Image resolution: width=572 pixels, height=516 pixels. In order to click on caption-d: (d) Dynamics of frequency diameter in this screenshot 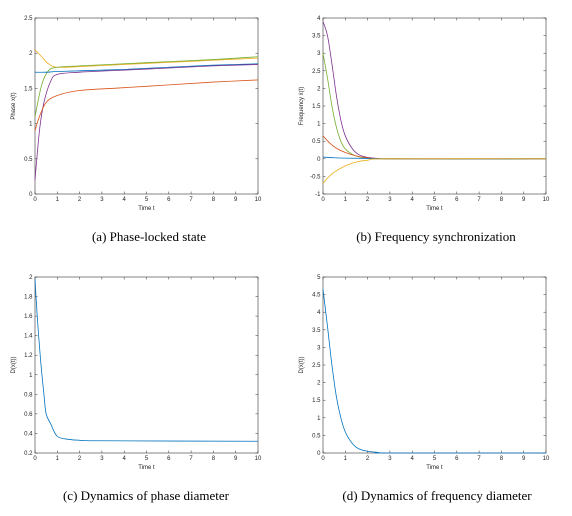, I will do `click(437, 495)`.